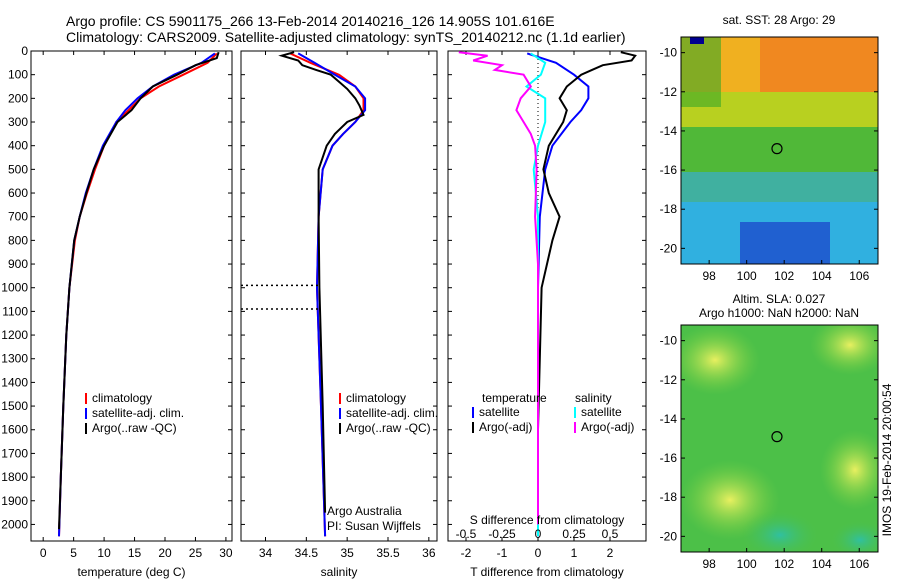 This screenshot has width=900, height=580. I want to click on temperature-x-tick-label: 30, so click(226, 553).